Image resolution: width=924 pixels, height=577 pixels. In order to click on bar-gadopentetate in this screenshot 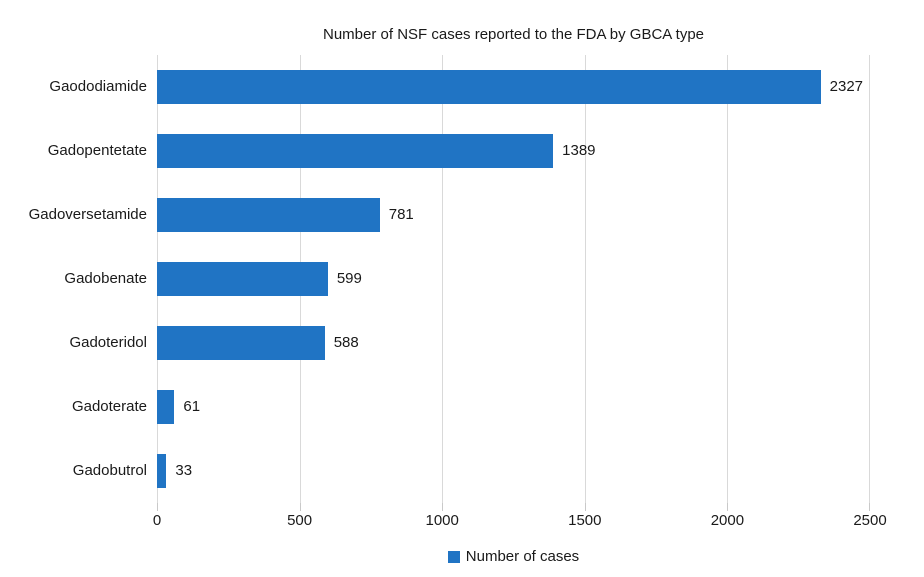, I will do `click(355, 151)`.